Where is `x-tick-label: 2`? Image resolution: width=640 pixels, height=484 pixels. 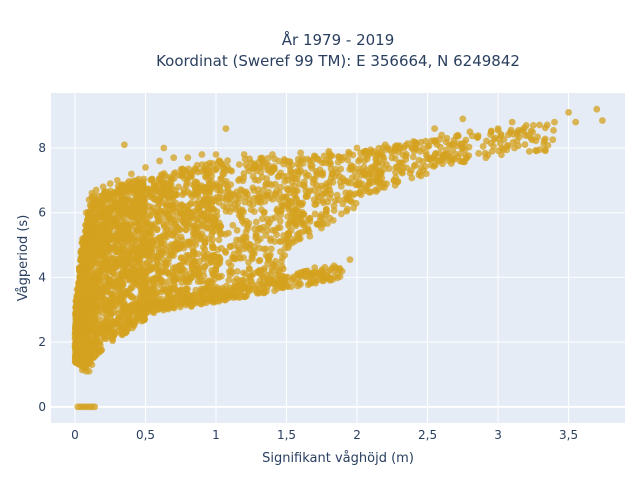
x-tick-label: 2 is located at coordinates (357, 435).